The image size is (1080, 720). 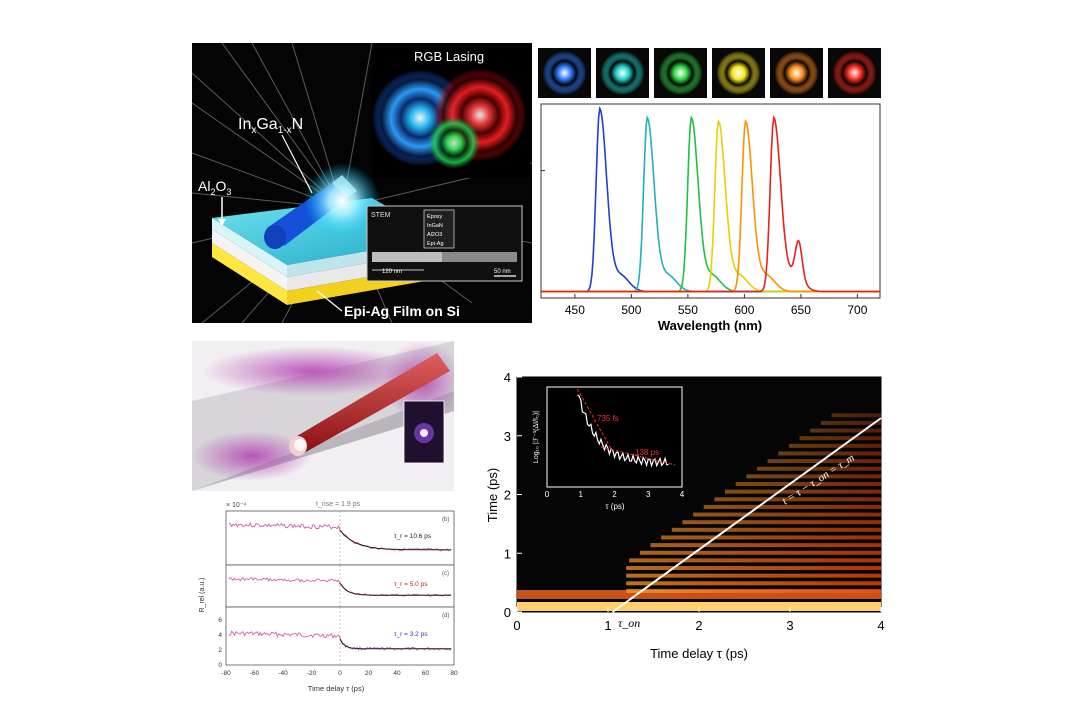 What do you see at coordinates (300, 445) in the screenshot?
I see `glow-spot` at bounding box center [300, 445].